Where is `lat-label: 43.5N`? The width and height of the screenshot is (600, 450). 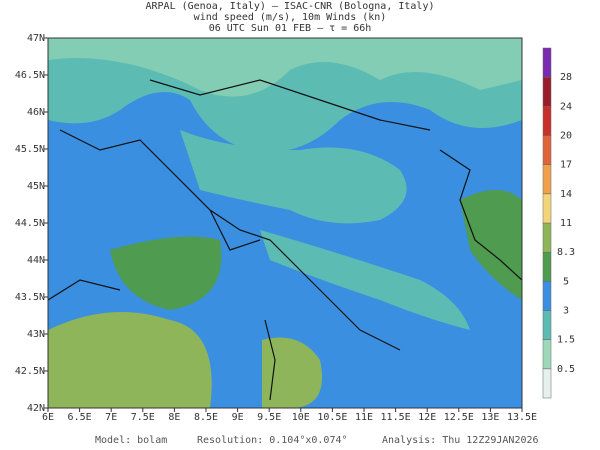
lat-label: 43.5N is located at coordinates (30, 297).